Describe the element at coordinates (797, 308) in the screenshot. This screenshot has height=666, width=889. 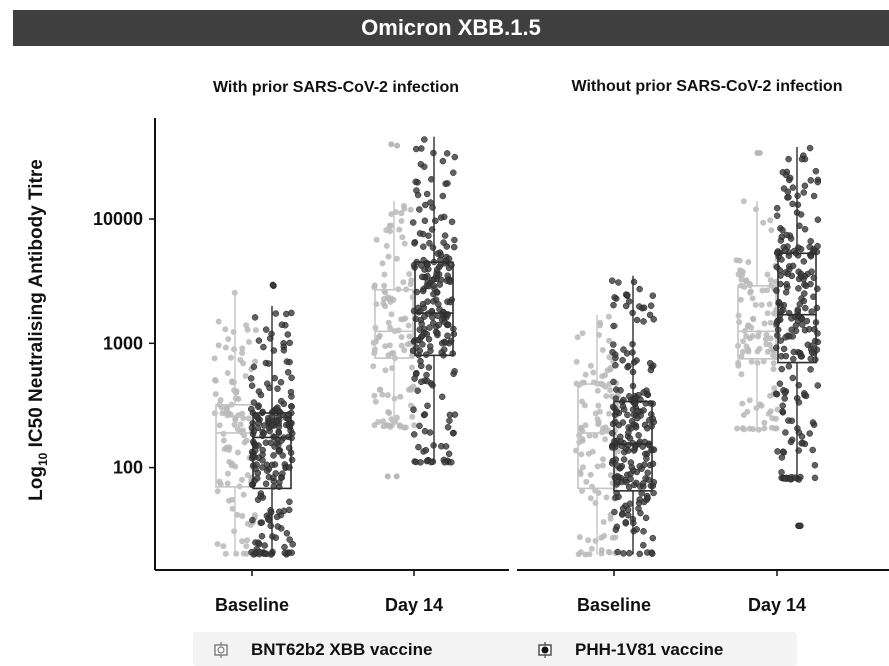
I see `box` at that location.